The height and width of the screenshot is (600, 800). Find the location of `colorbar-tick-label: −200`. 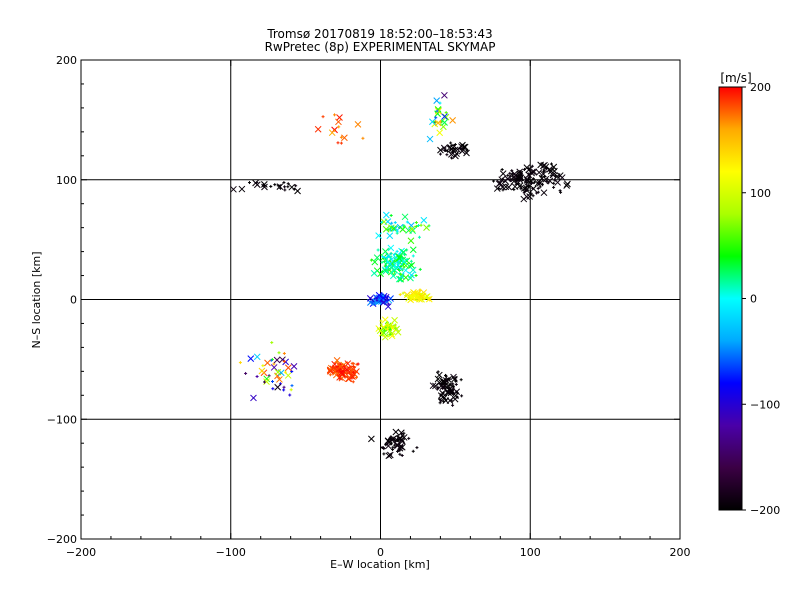

colorbar-tick-label: −200 is located at coordinates (765, 510).